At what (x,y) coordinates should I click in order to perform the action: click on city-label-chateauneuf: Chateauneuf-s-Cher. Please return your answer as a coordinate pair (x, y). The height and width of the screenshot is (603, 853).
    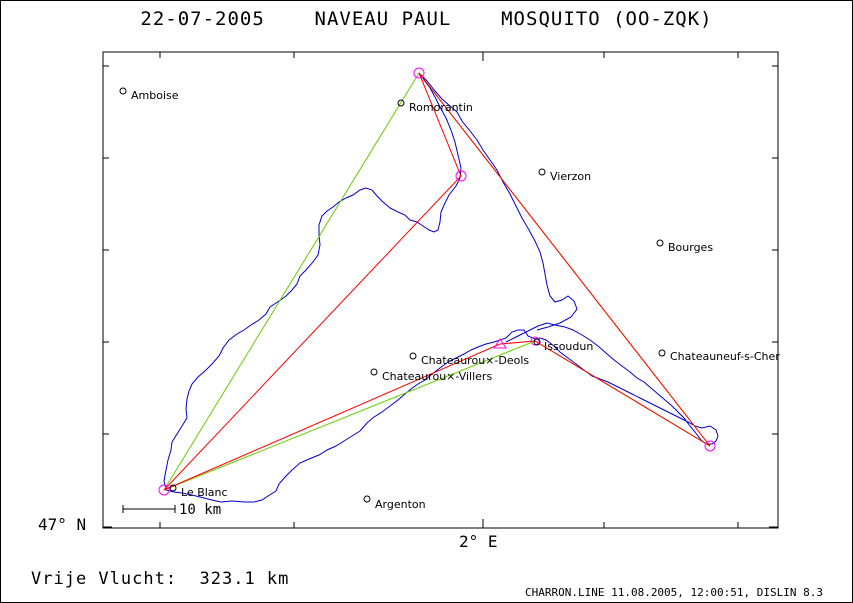
    Looking at the image, I should click on (725, 356).